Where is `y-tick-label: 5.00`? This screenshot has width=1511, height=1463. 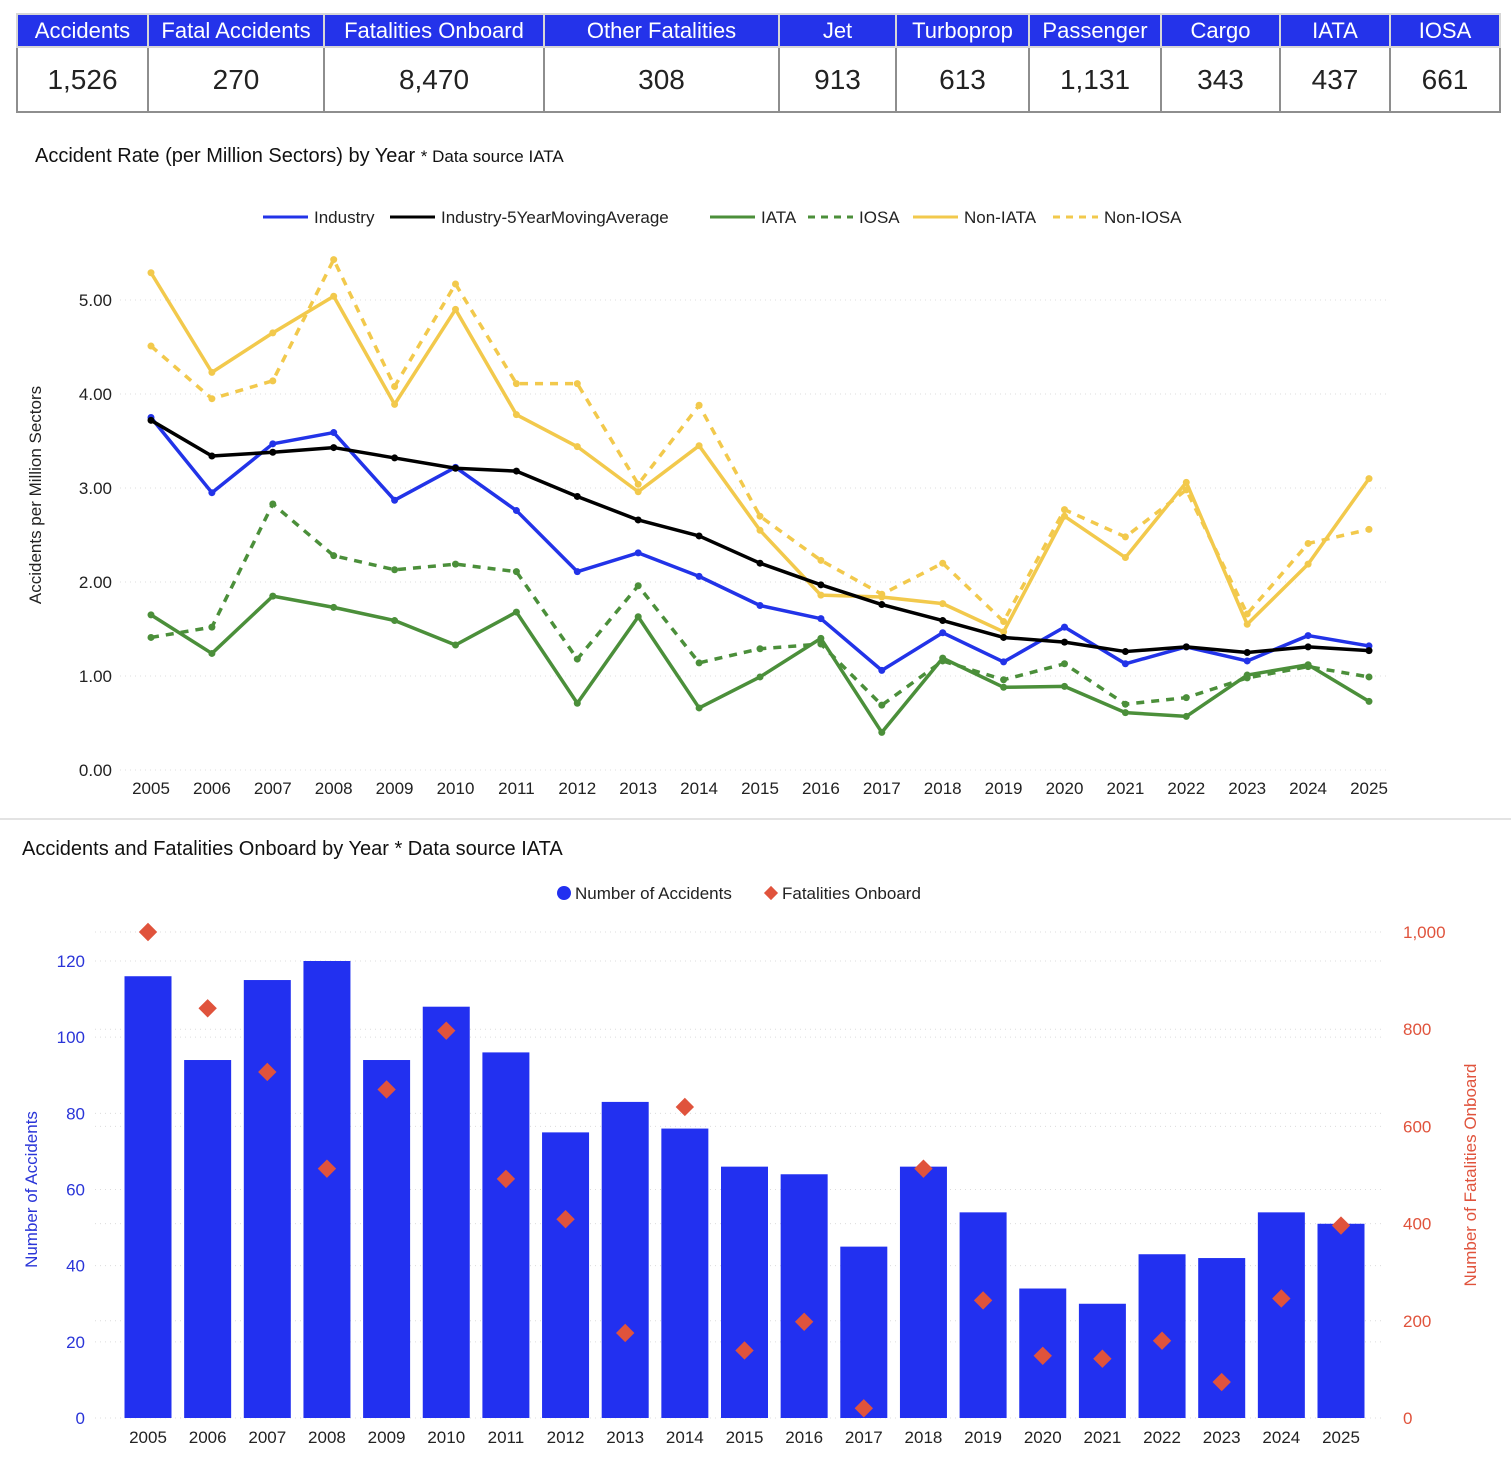
y-tick-label: 5.00 is located at coordinates (95, 300).